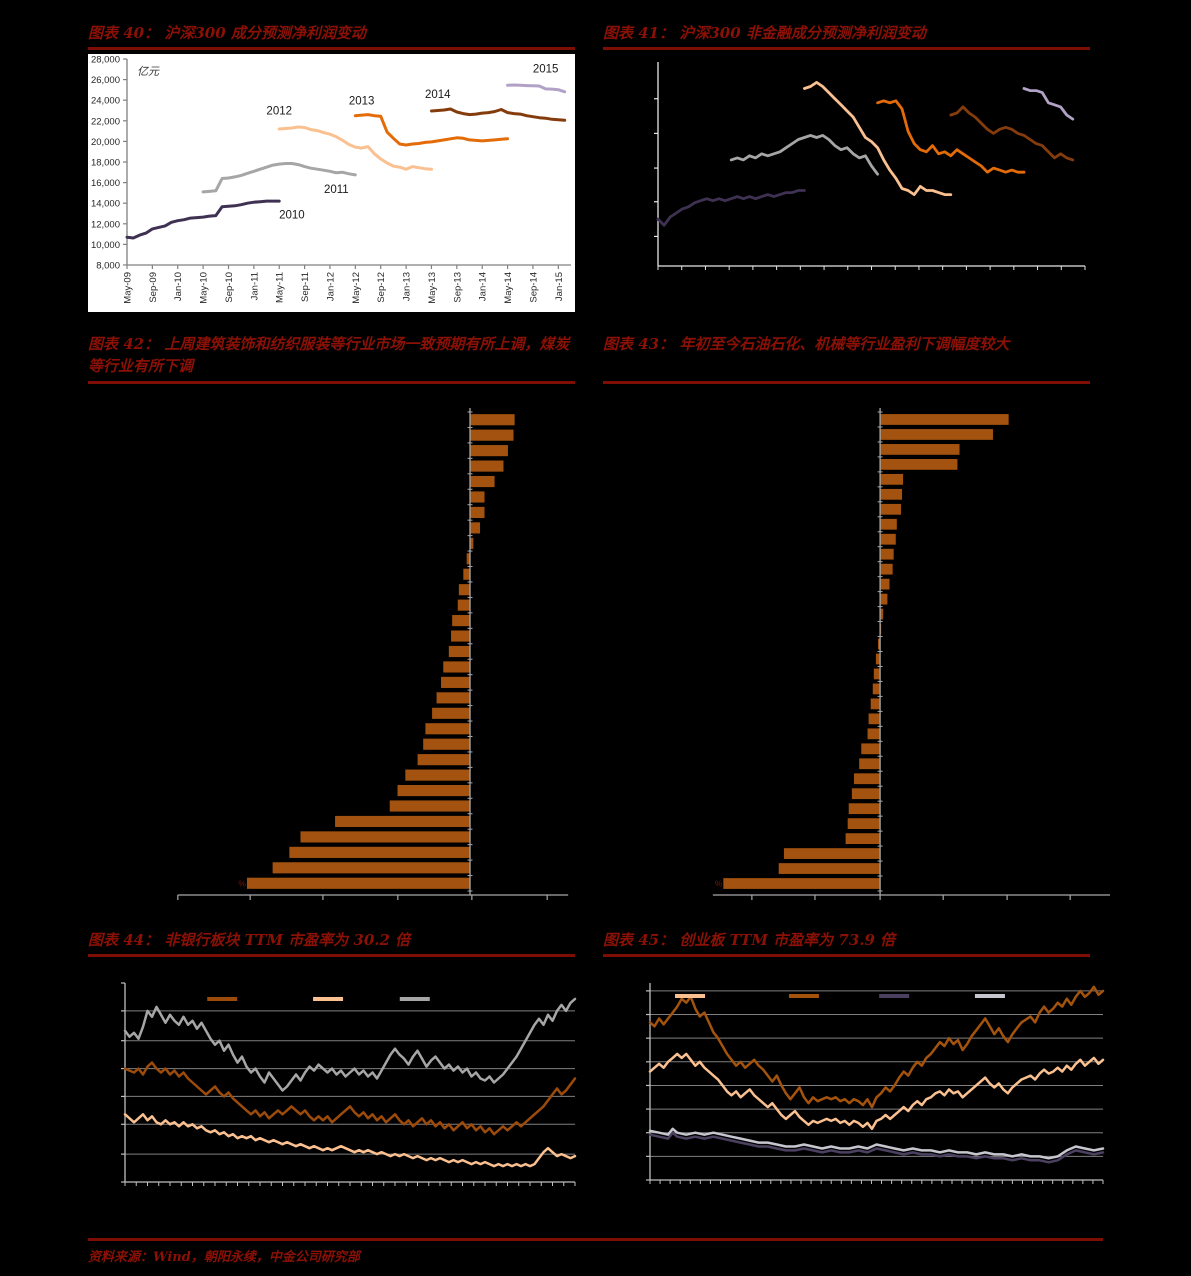 The width and height of the screenshot is (1191, 1276). Describe the element at coordinates (362, 101) in the screenshot. I see `svg-text: 2013` at that location.